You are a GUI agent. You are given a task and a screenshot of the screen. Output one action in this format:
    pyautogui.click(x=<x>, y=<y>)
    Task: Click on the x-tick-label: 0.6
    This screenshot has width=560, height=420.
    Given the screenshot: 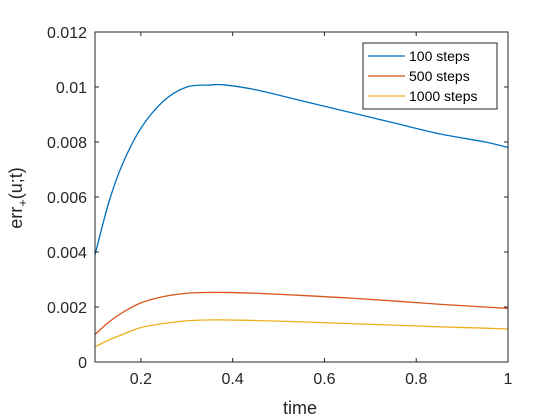 What is the action you would take?
    pyautogui.click(x=324, y=379)
    